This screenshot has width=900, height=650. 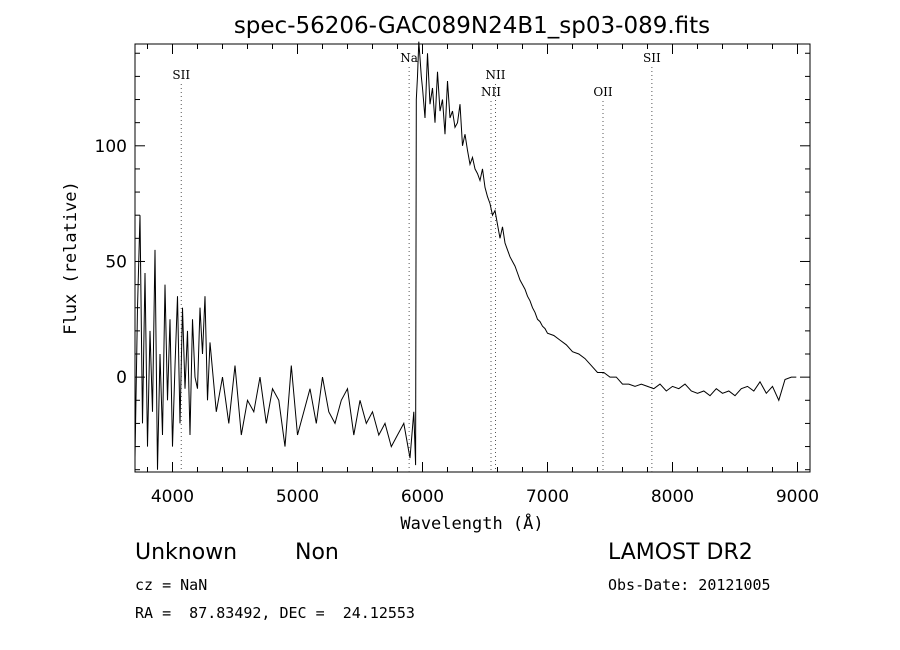 I want to click on survey-text: LAMOST DR2, so click(x=680, y=552).